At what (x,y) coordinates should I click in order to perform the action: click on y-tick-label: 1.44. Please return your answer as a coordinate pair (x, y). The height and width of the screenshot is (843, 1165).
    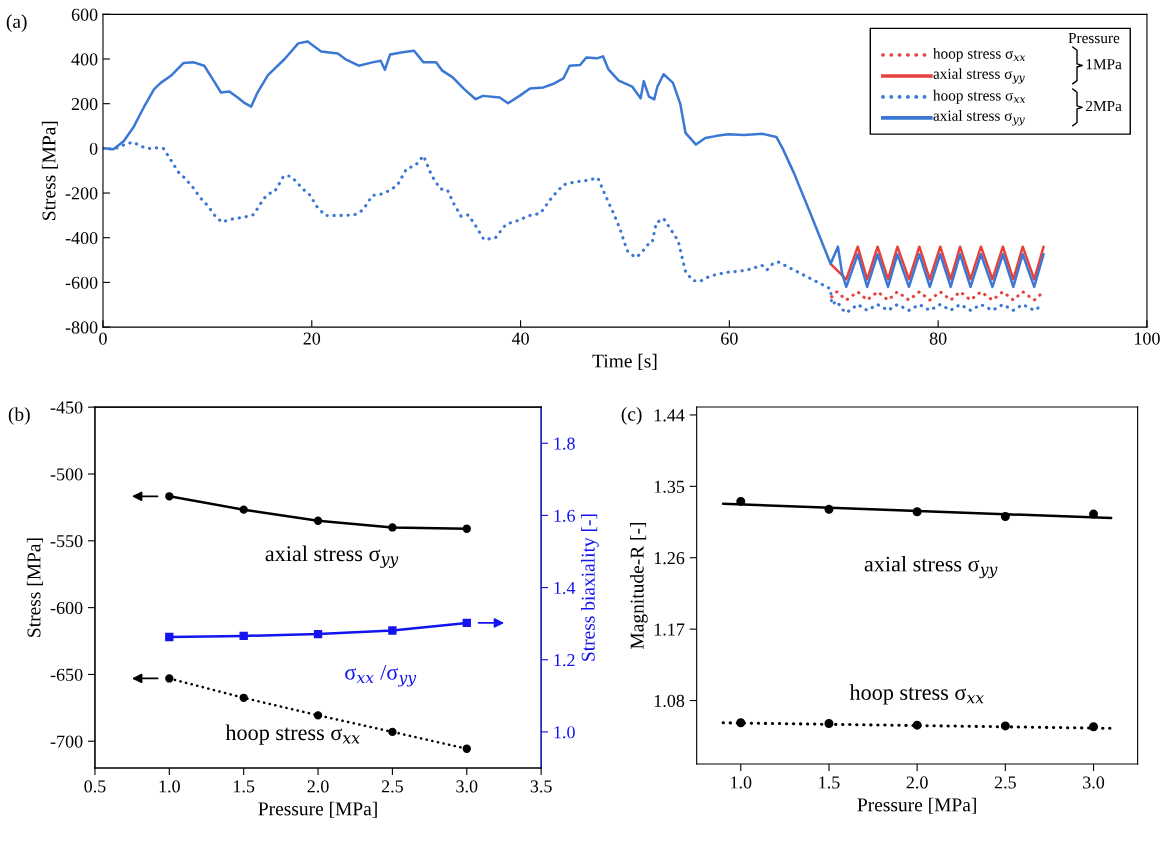
    Looking at the image, I should click on (669, 415).